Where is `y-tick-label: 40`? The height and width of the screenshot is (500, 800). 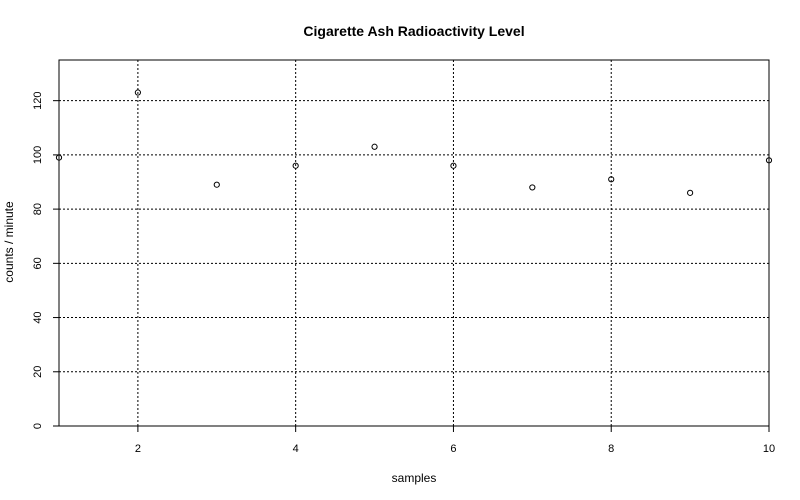 y-tick-label: 40 is located at coordinates (38, 317).